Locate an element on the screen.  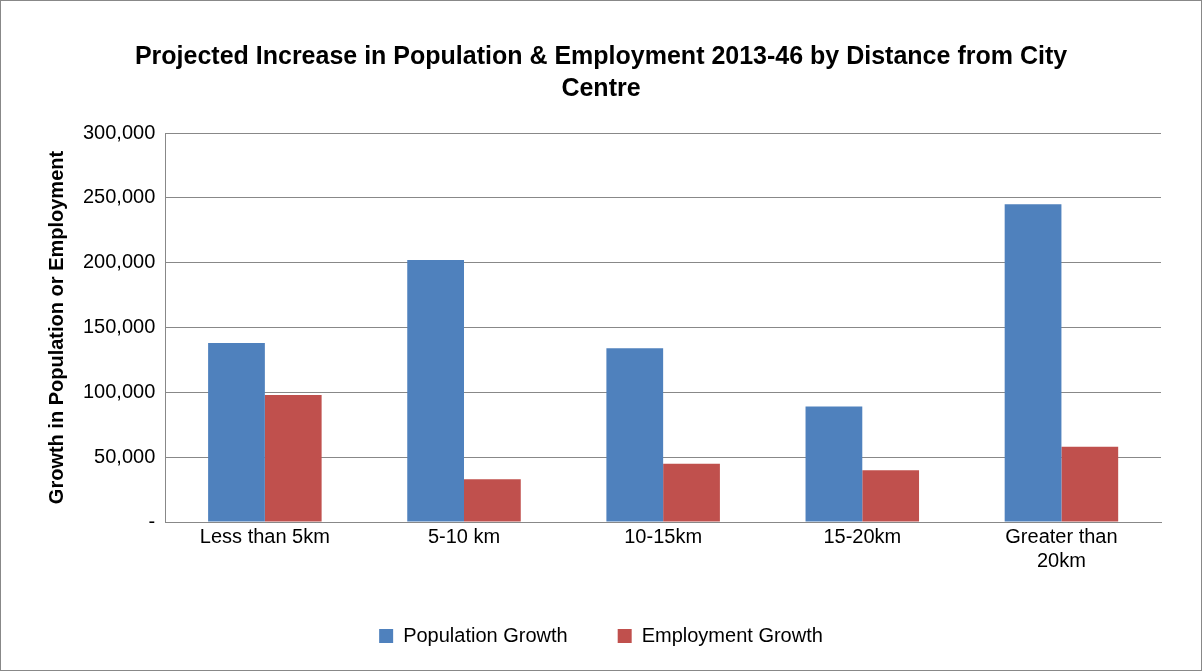
y-tick-label: 100,000 is located at coordinates (119, 390).